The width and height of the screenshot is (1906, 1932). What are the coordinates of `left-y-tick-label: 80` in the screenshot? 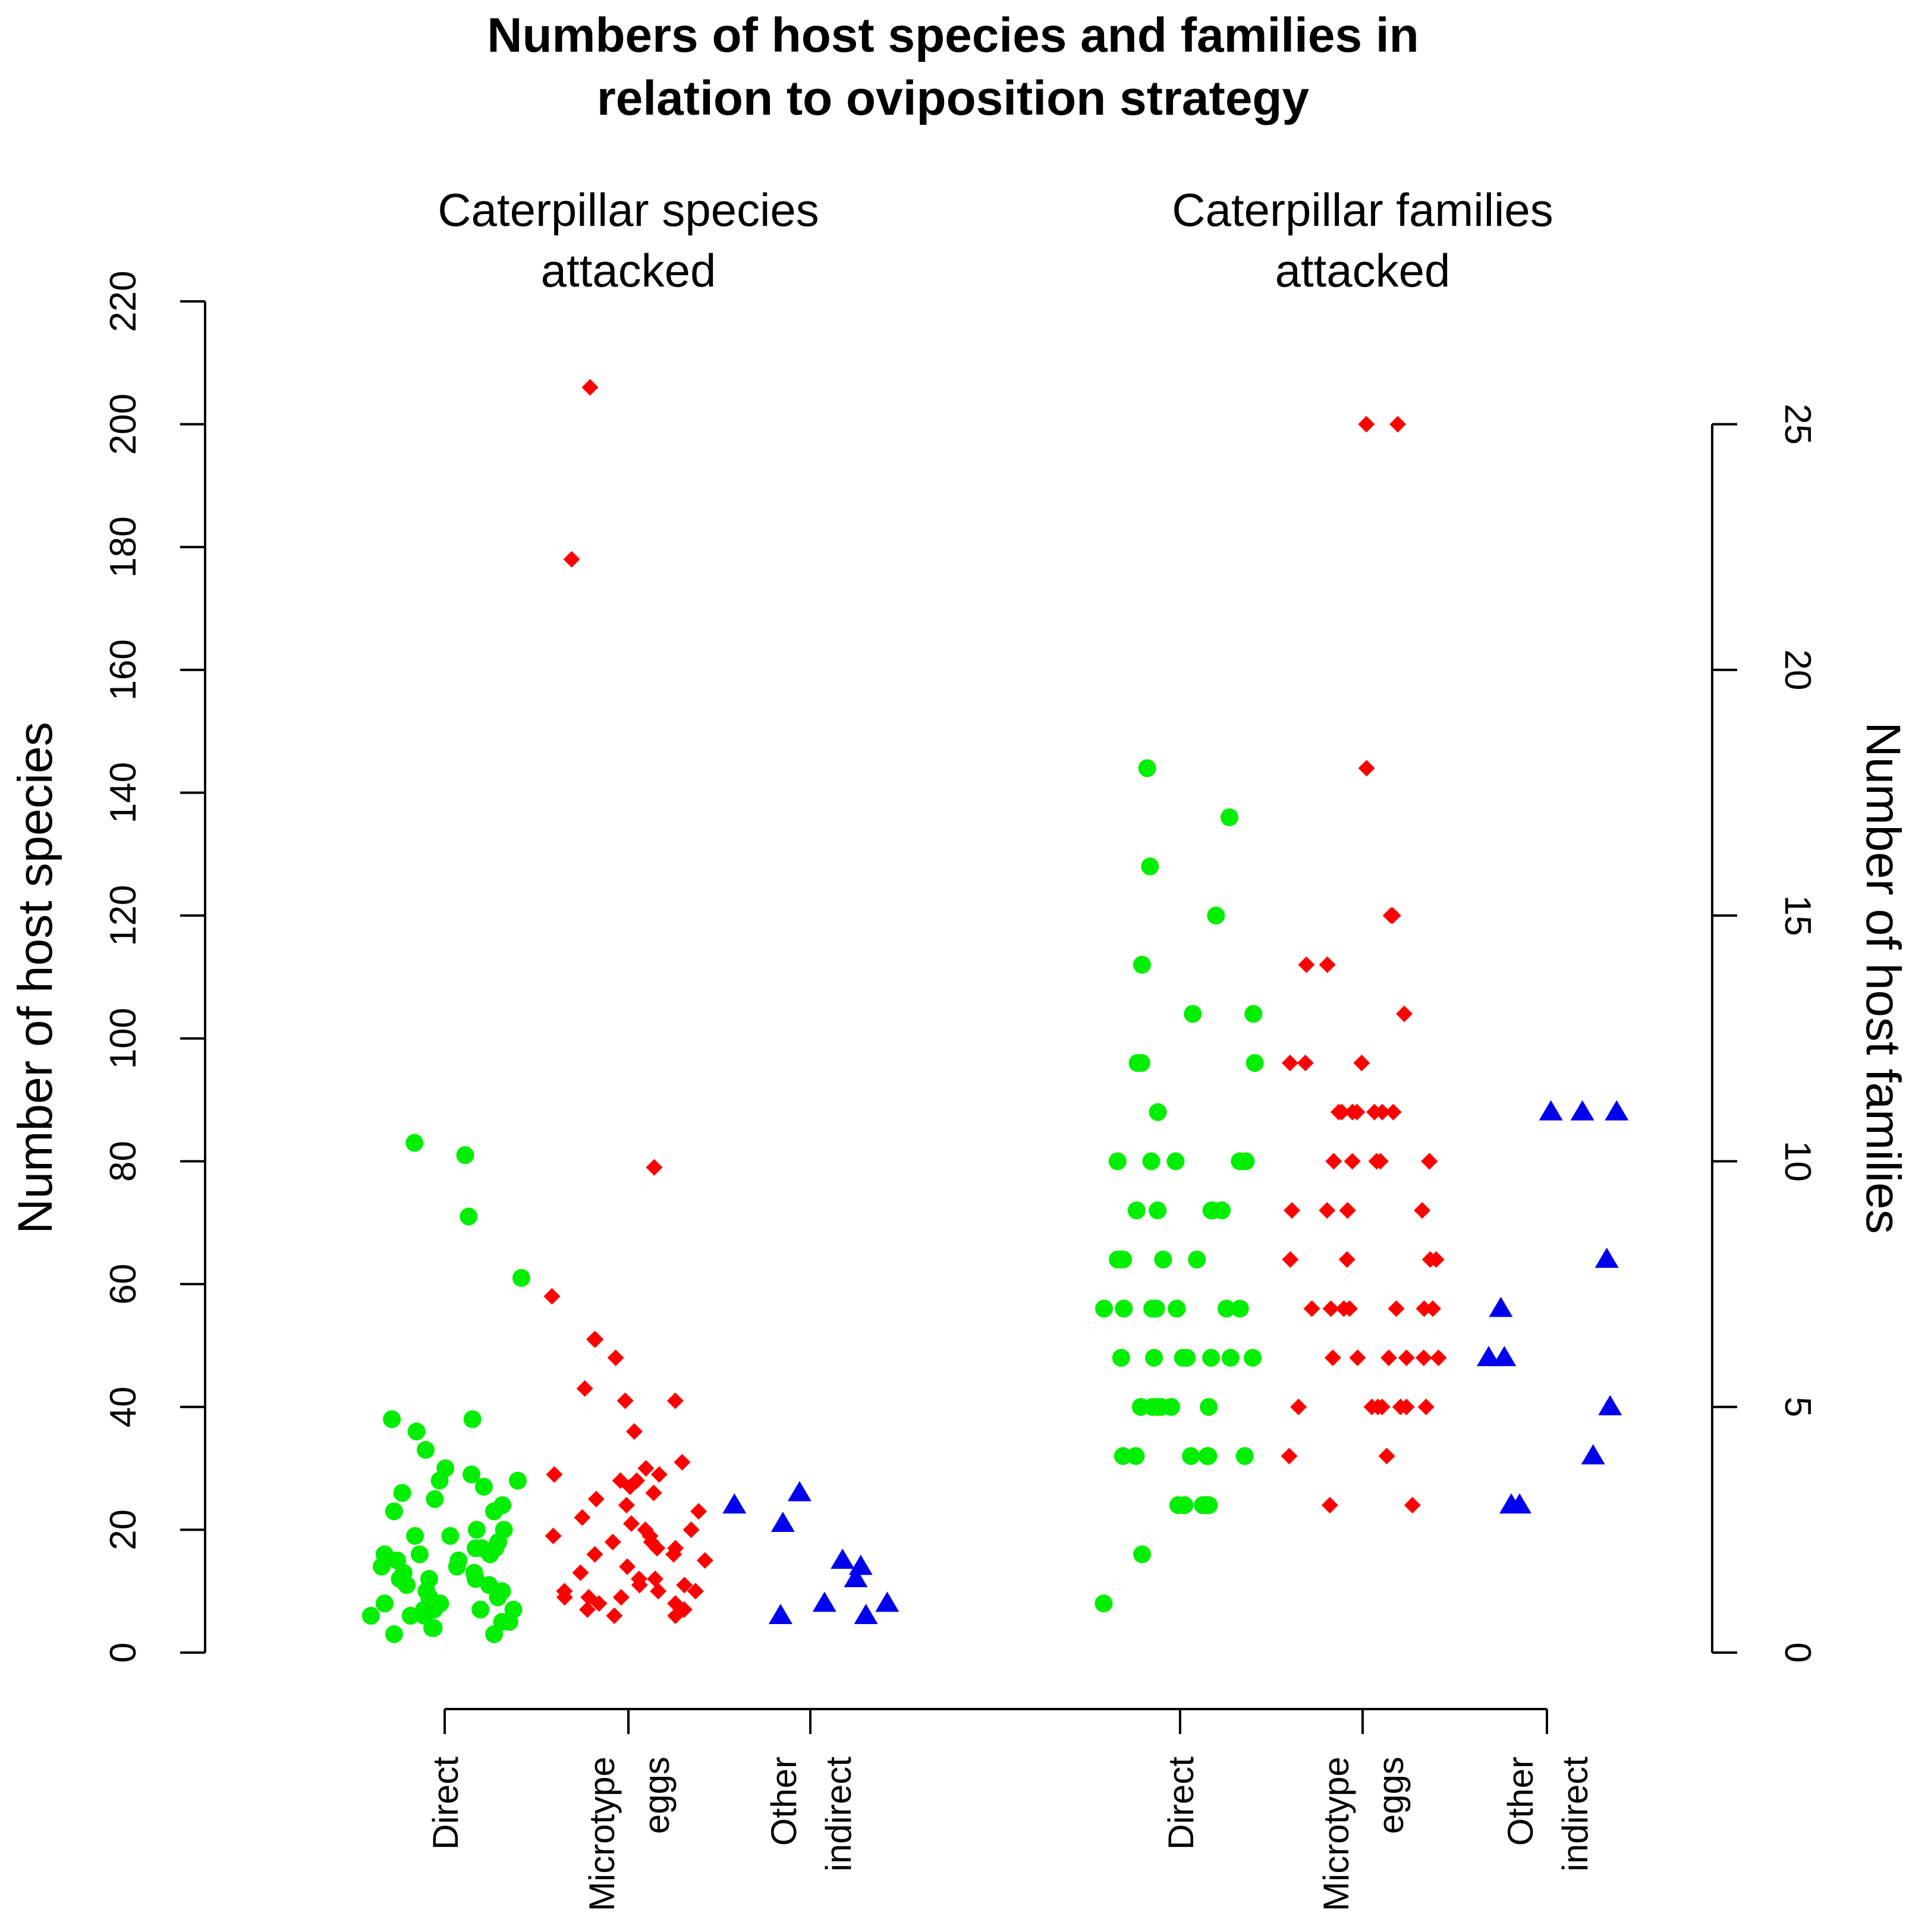 It's located at (123, 1161).